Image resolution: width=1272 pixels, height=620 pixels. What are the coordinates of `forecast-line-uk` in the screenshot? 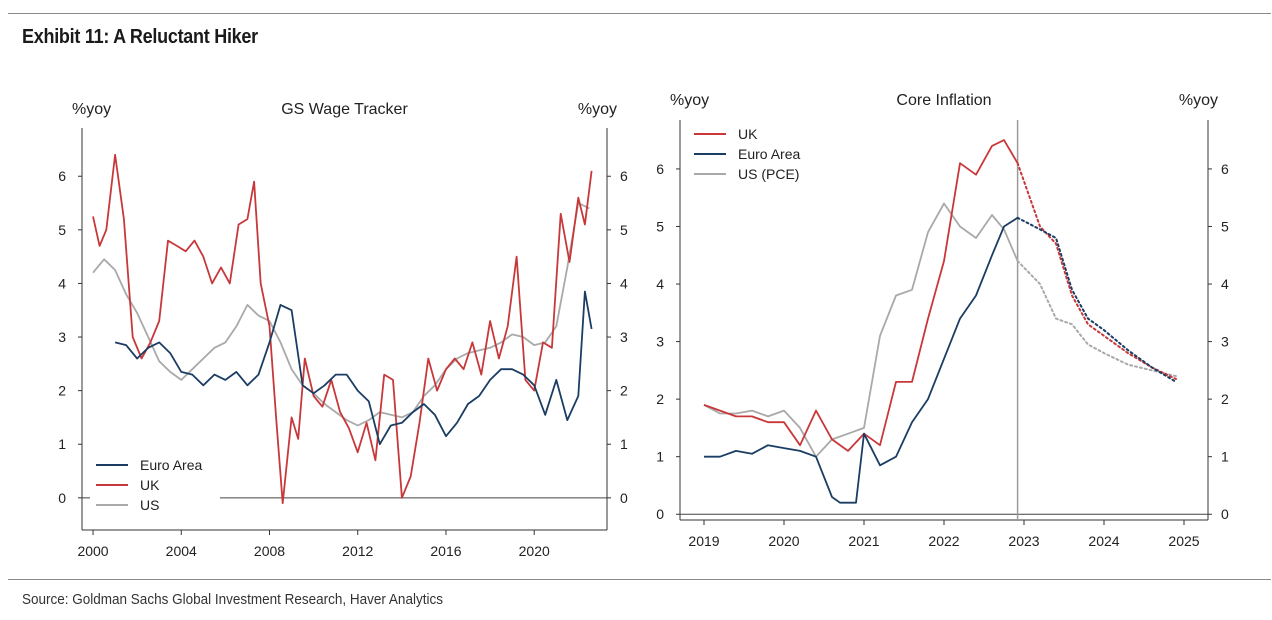 It's located at (1096, 271).